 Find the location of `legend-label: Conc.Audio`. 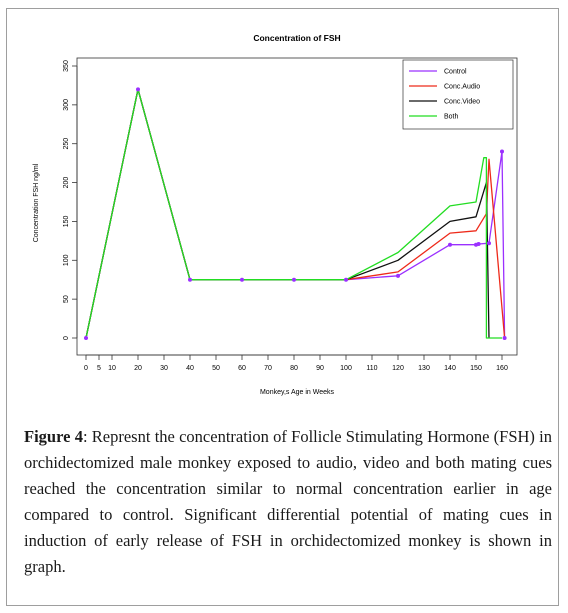

legend-label: Conc.Audio is located at coordinates (462, 87).